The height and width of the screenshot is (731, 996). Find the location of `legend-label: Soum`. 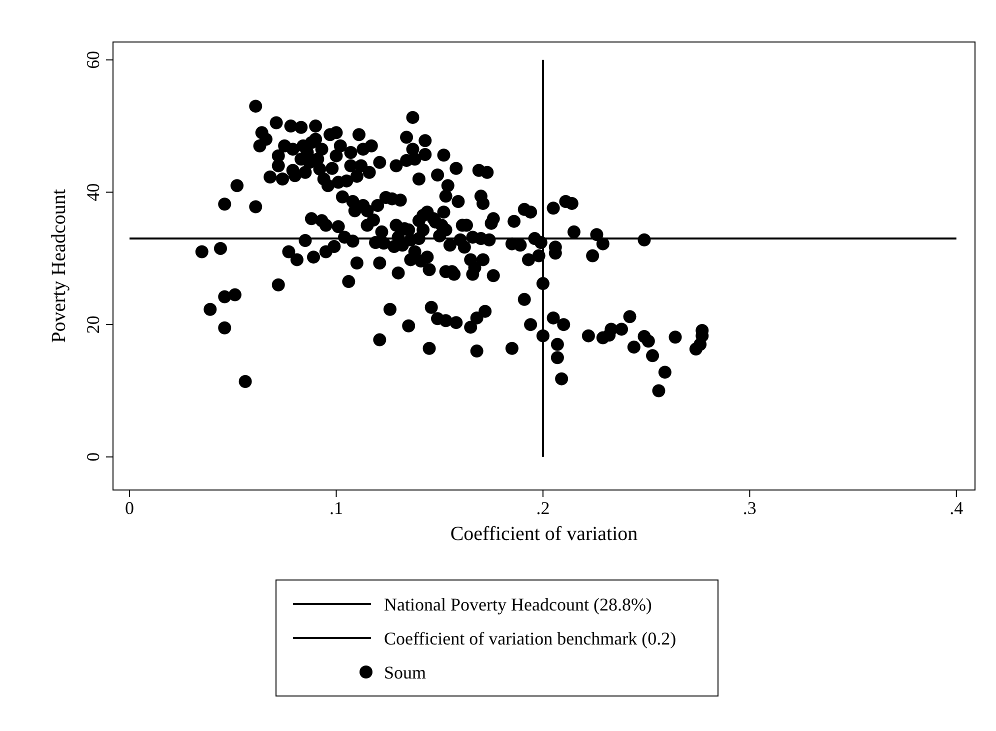

legend-label: Soum is located at coordinates (405, 672).